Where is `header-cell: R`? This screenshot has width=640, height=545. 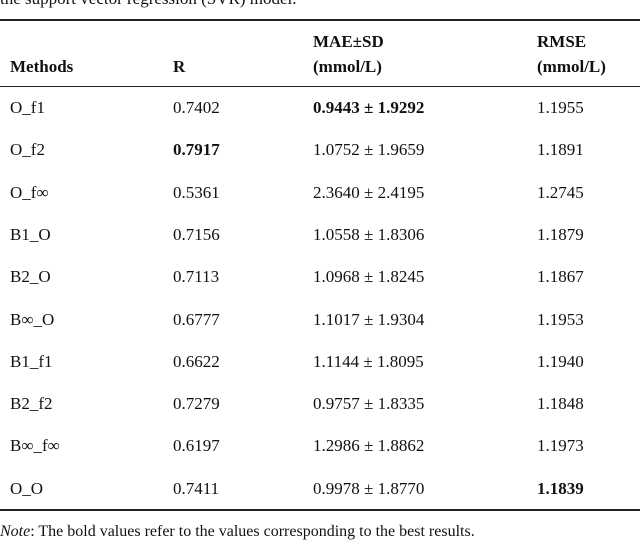
header-cell: R is located at coordinates (179, 66).